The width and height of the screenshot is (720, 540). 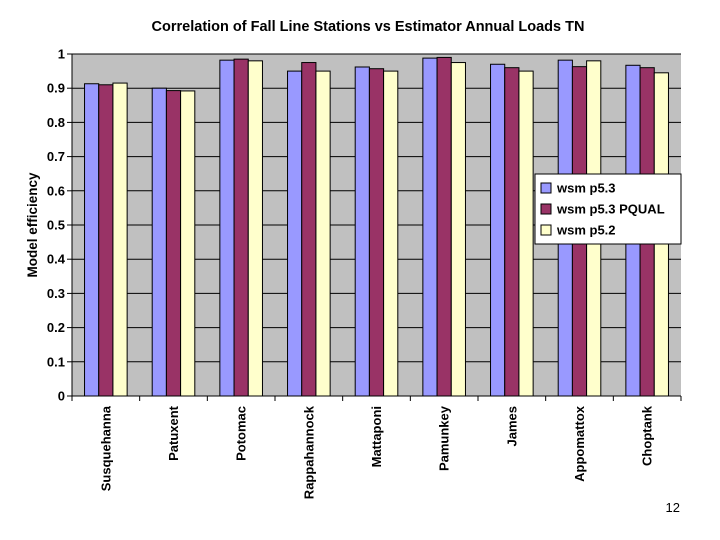 I want to click on x-tick-label: Choptank, so click(x=647, y=435).